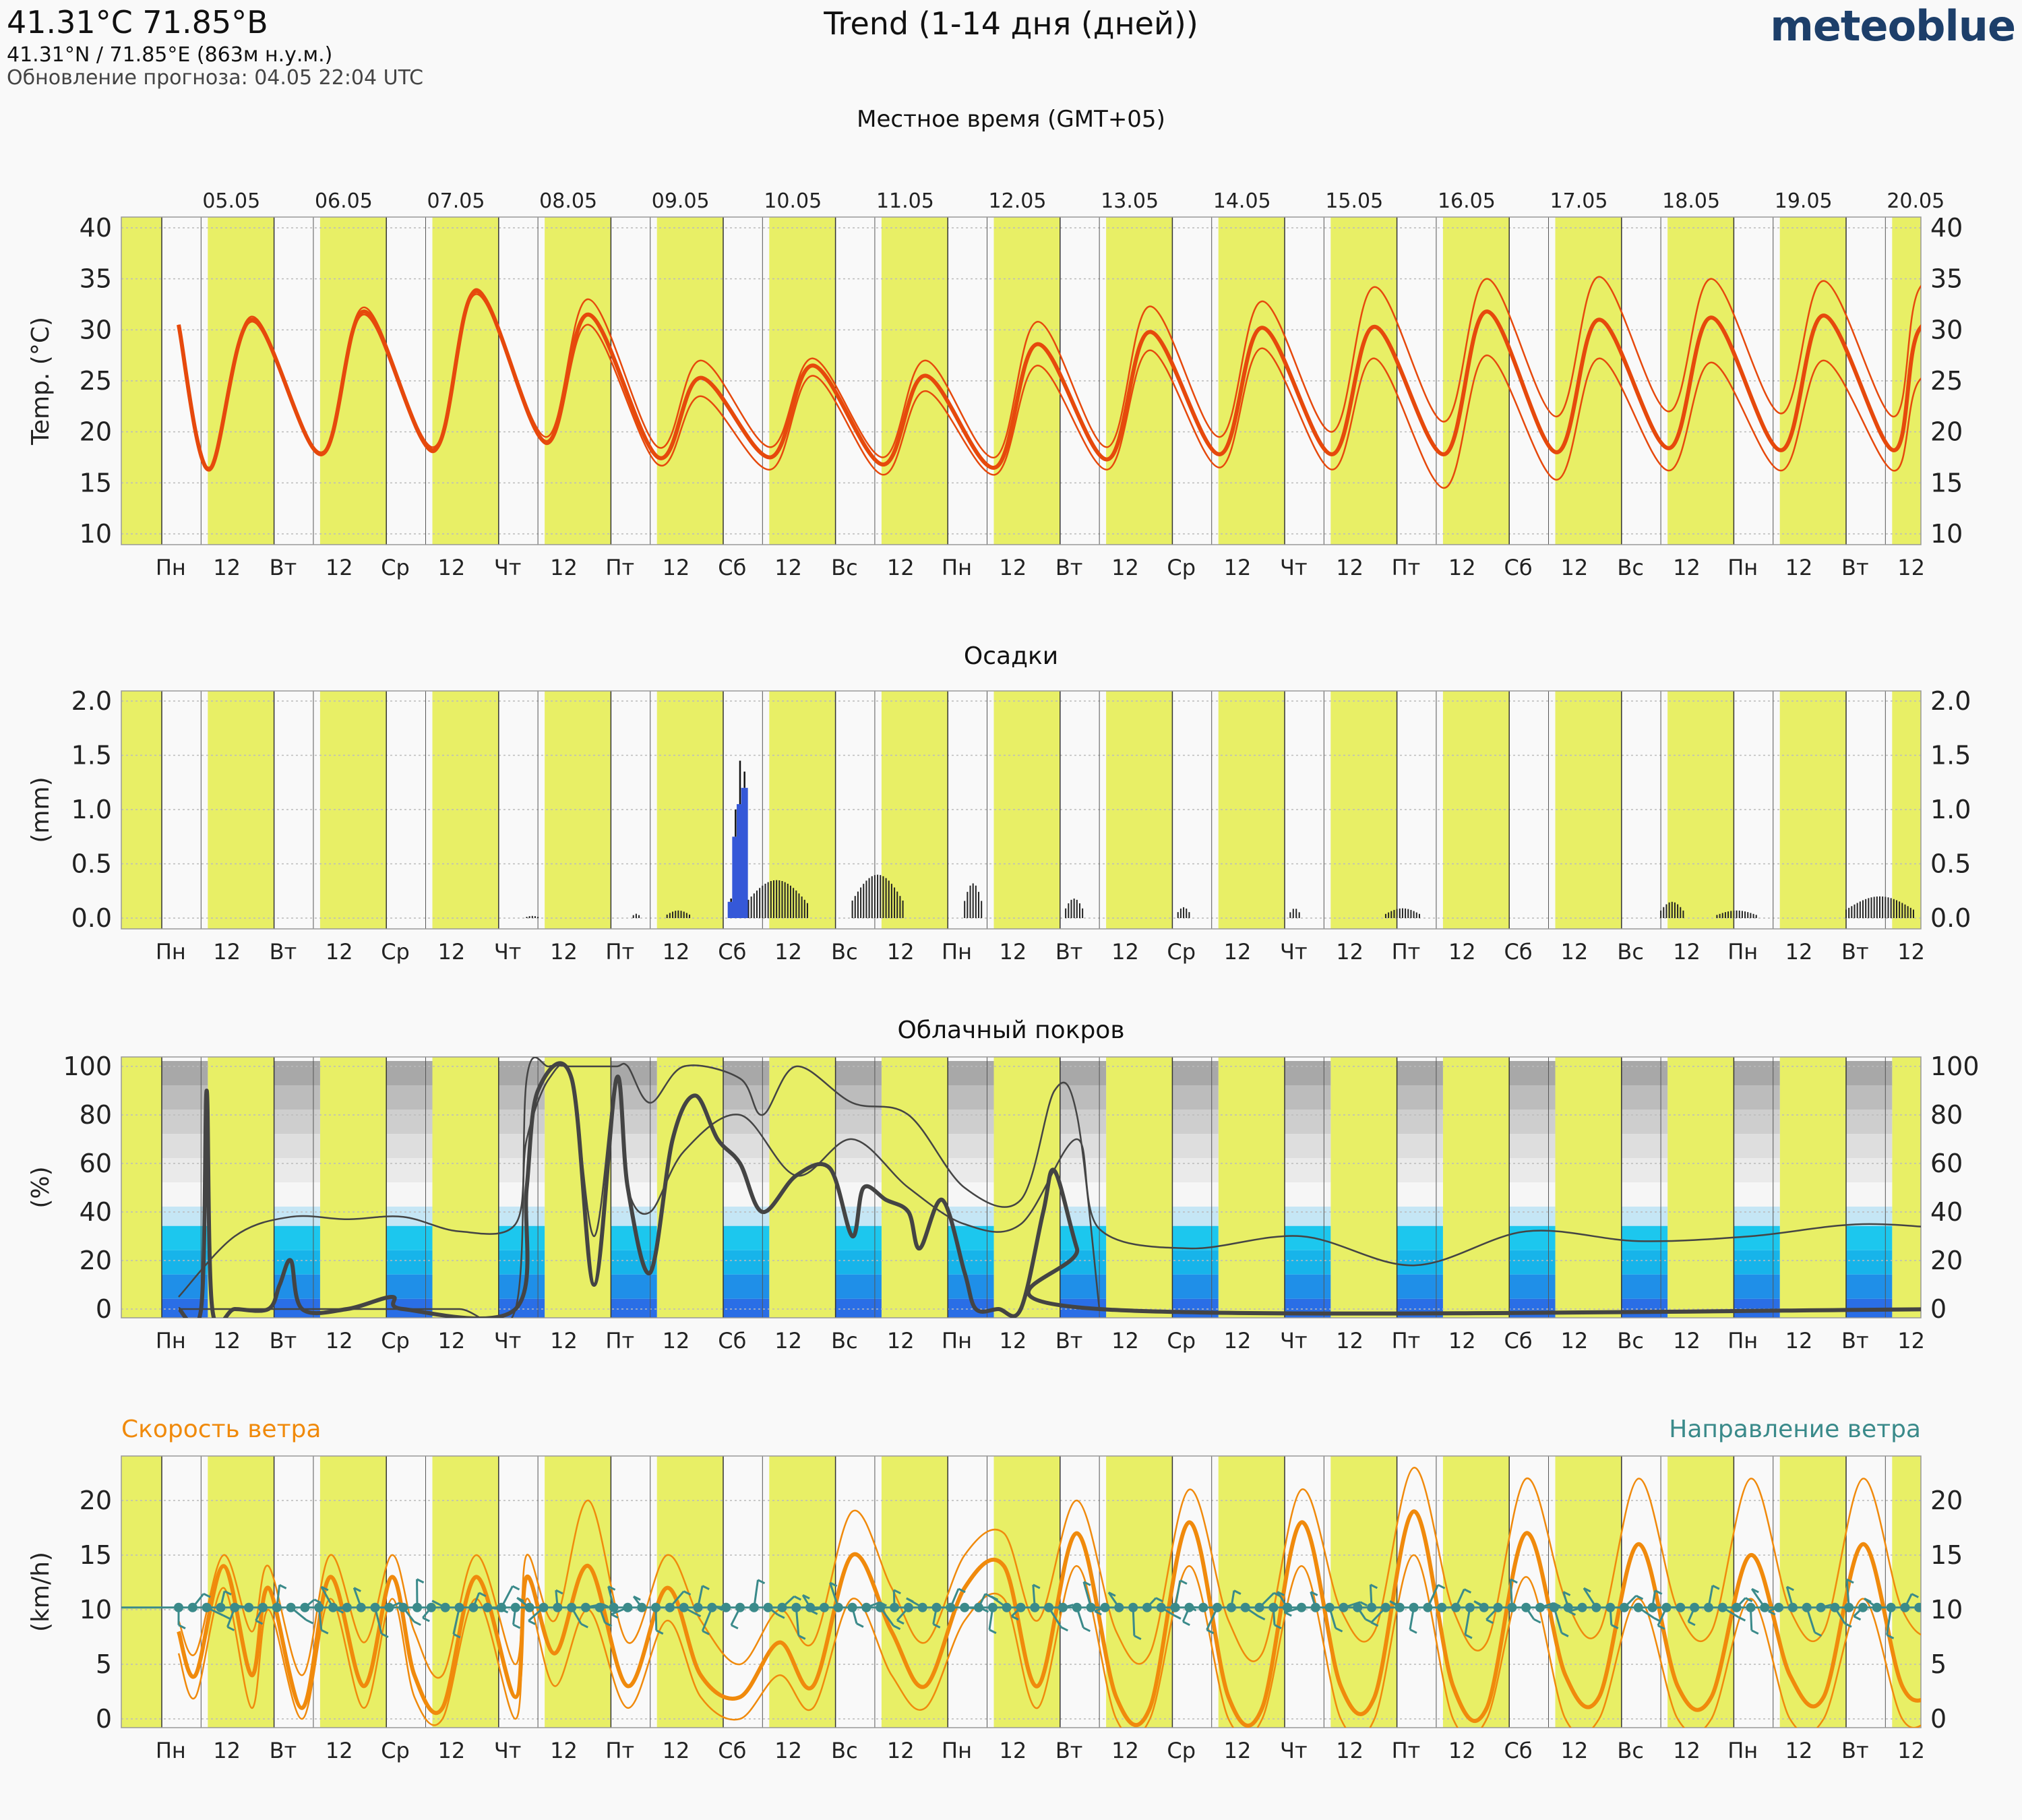 This screenshot has height=1820, width=2022. What do you see at coordinates (1938, 1664) in the screenshot?
I see `y-tick-label: 5` at bounding box center [1938, 1664].